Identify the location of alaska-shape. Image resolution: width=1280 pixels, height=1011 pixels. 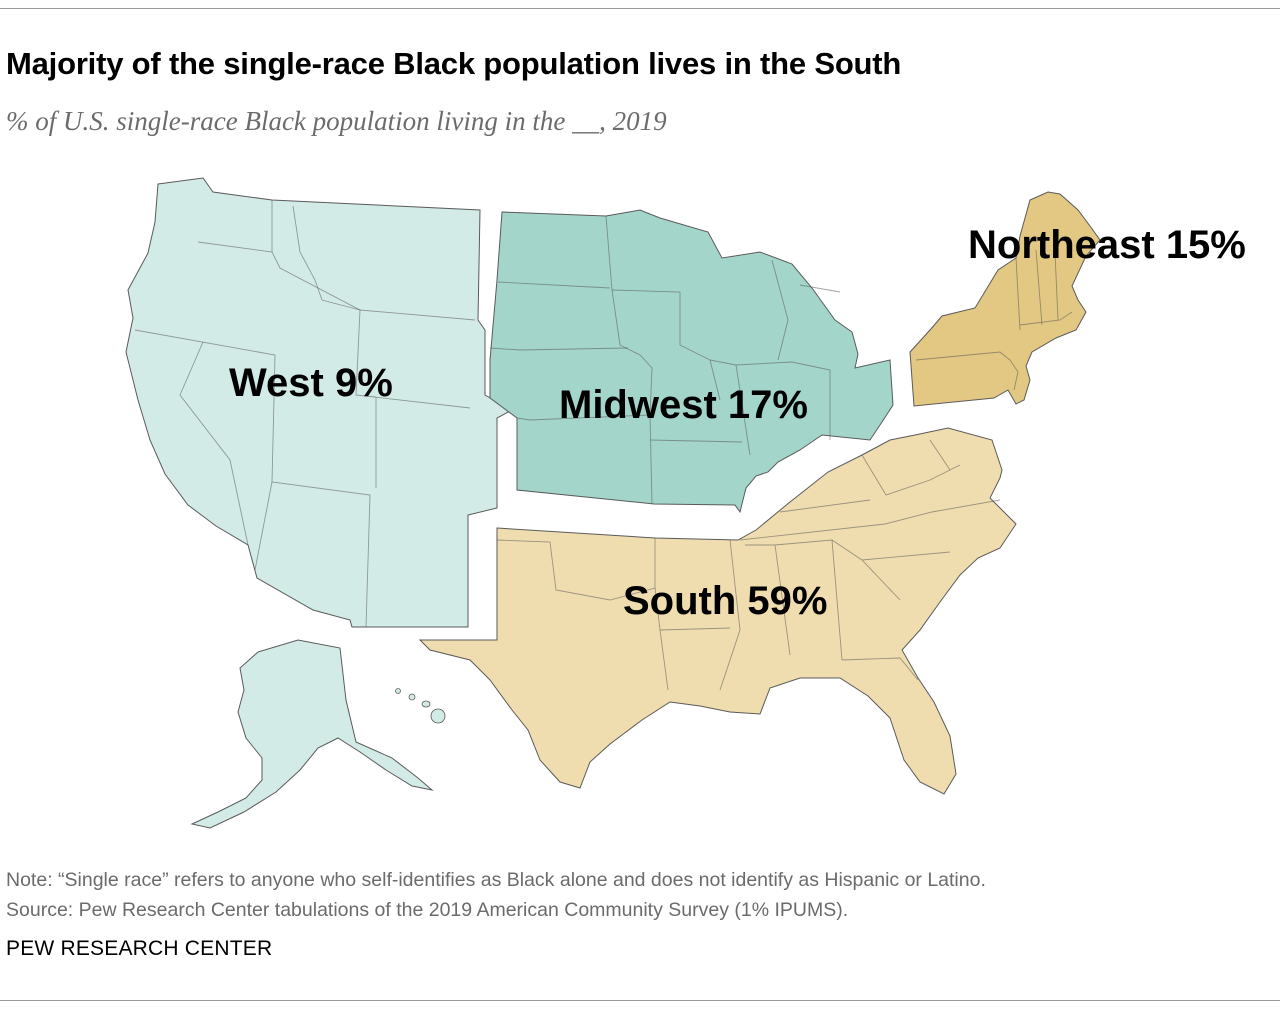
(312, 734).